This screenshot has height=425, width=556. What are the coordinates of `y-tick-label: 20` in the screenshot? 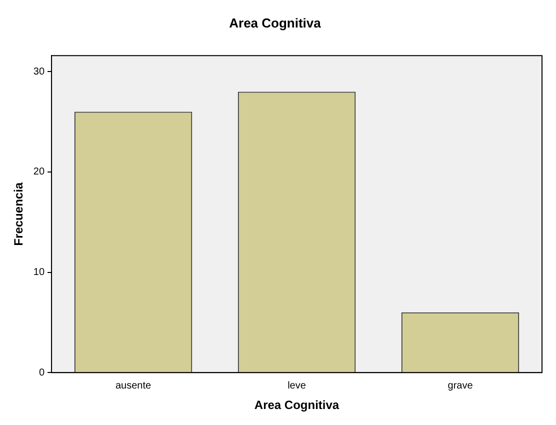 It's located at (39, 172).